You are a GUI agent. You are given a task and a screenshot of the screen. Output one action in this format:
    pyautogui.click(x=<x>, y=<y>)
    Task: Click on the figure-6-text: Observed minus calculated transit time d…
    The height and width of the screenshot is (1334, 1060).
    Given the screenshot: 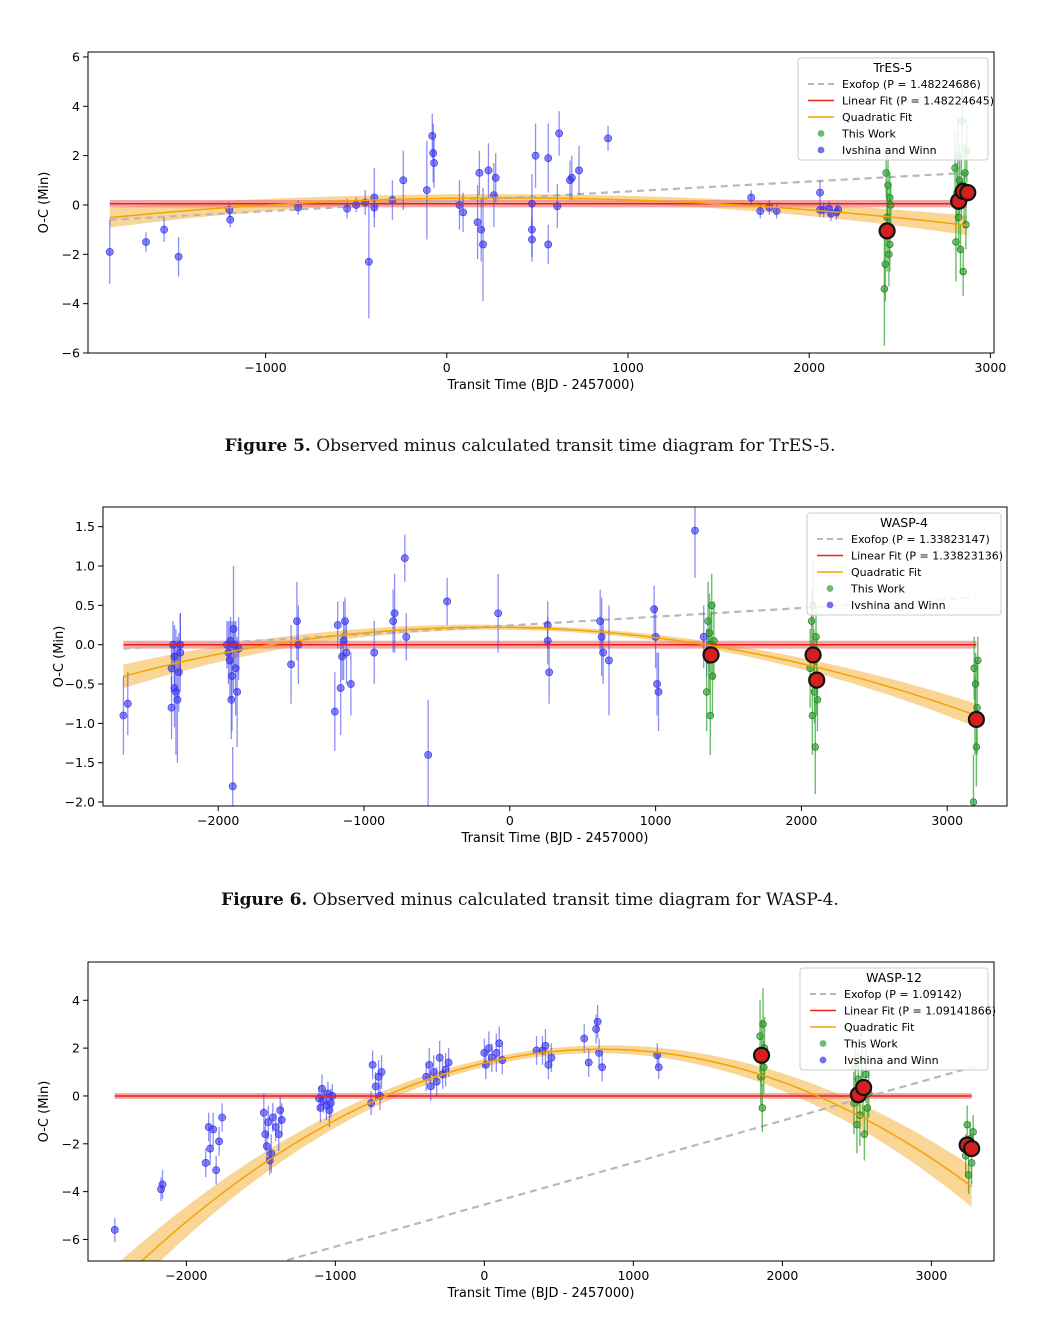 What is the action you would take?
    pyautogui.click(x=575, y=900)
    